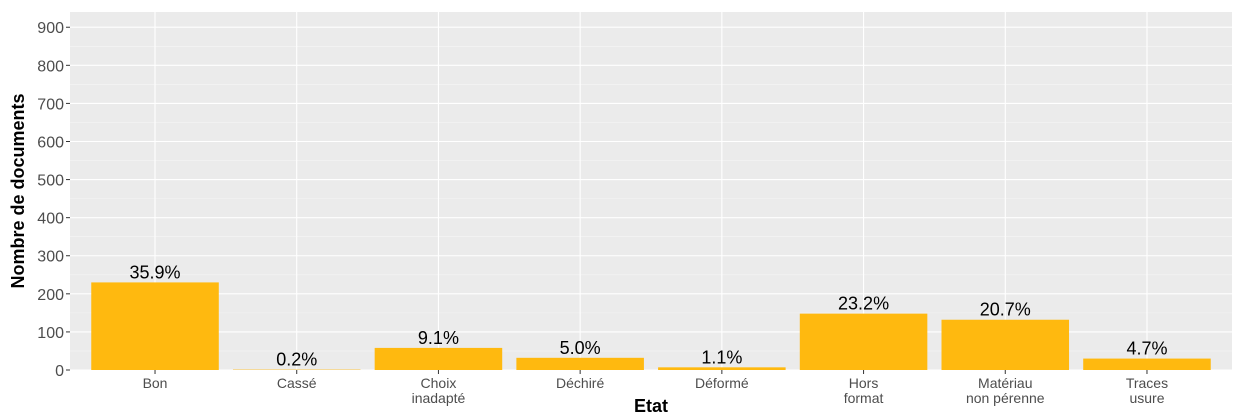  Describe the element at coordinates (1005, 398) in the screenshot. I see `x-tick-label: non pérenne` at that location.